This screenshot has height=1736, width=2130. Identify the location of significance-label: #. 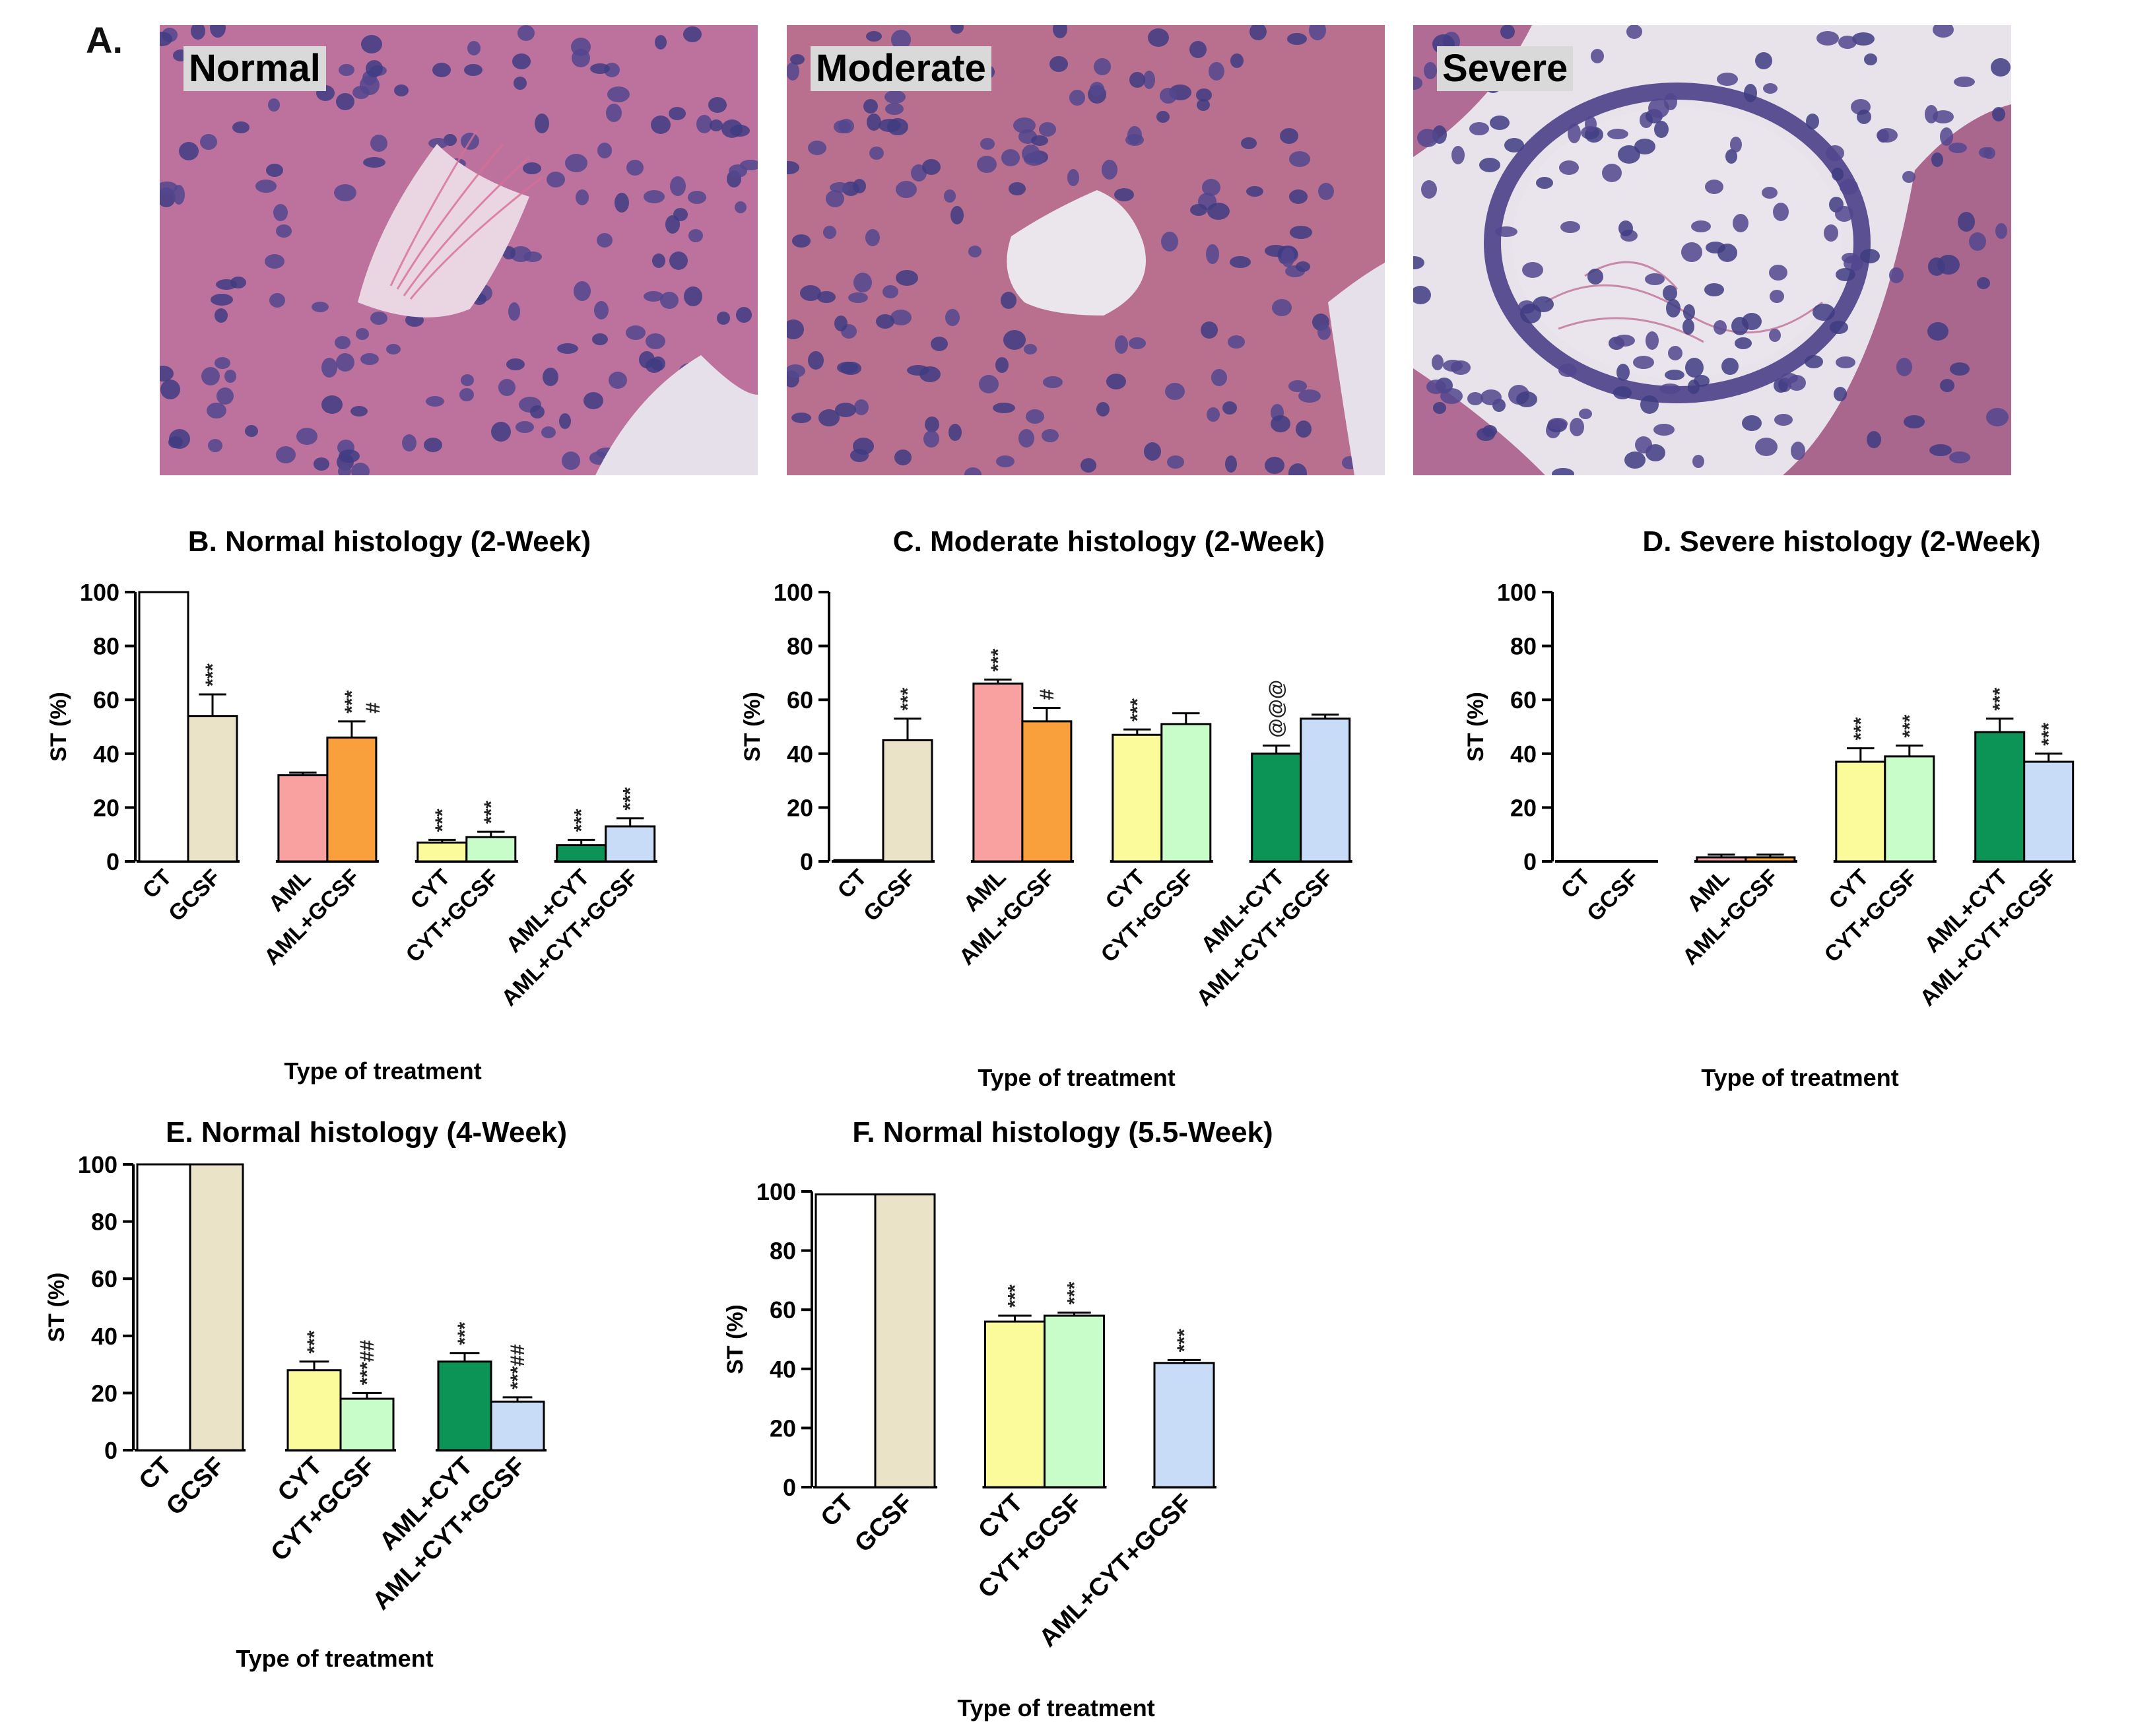
(373, 708).